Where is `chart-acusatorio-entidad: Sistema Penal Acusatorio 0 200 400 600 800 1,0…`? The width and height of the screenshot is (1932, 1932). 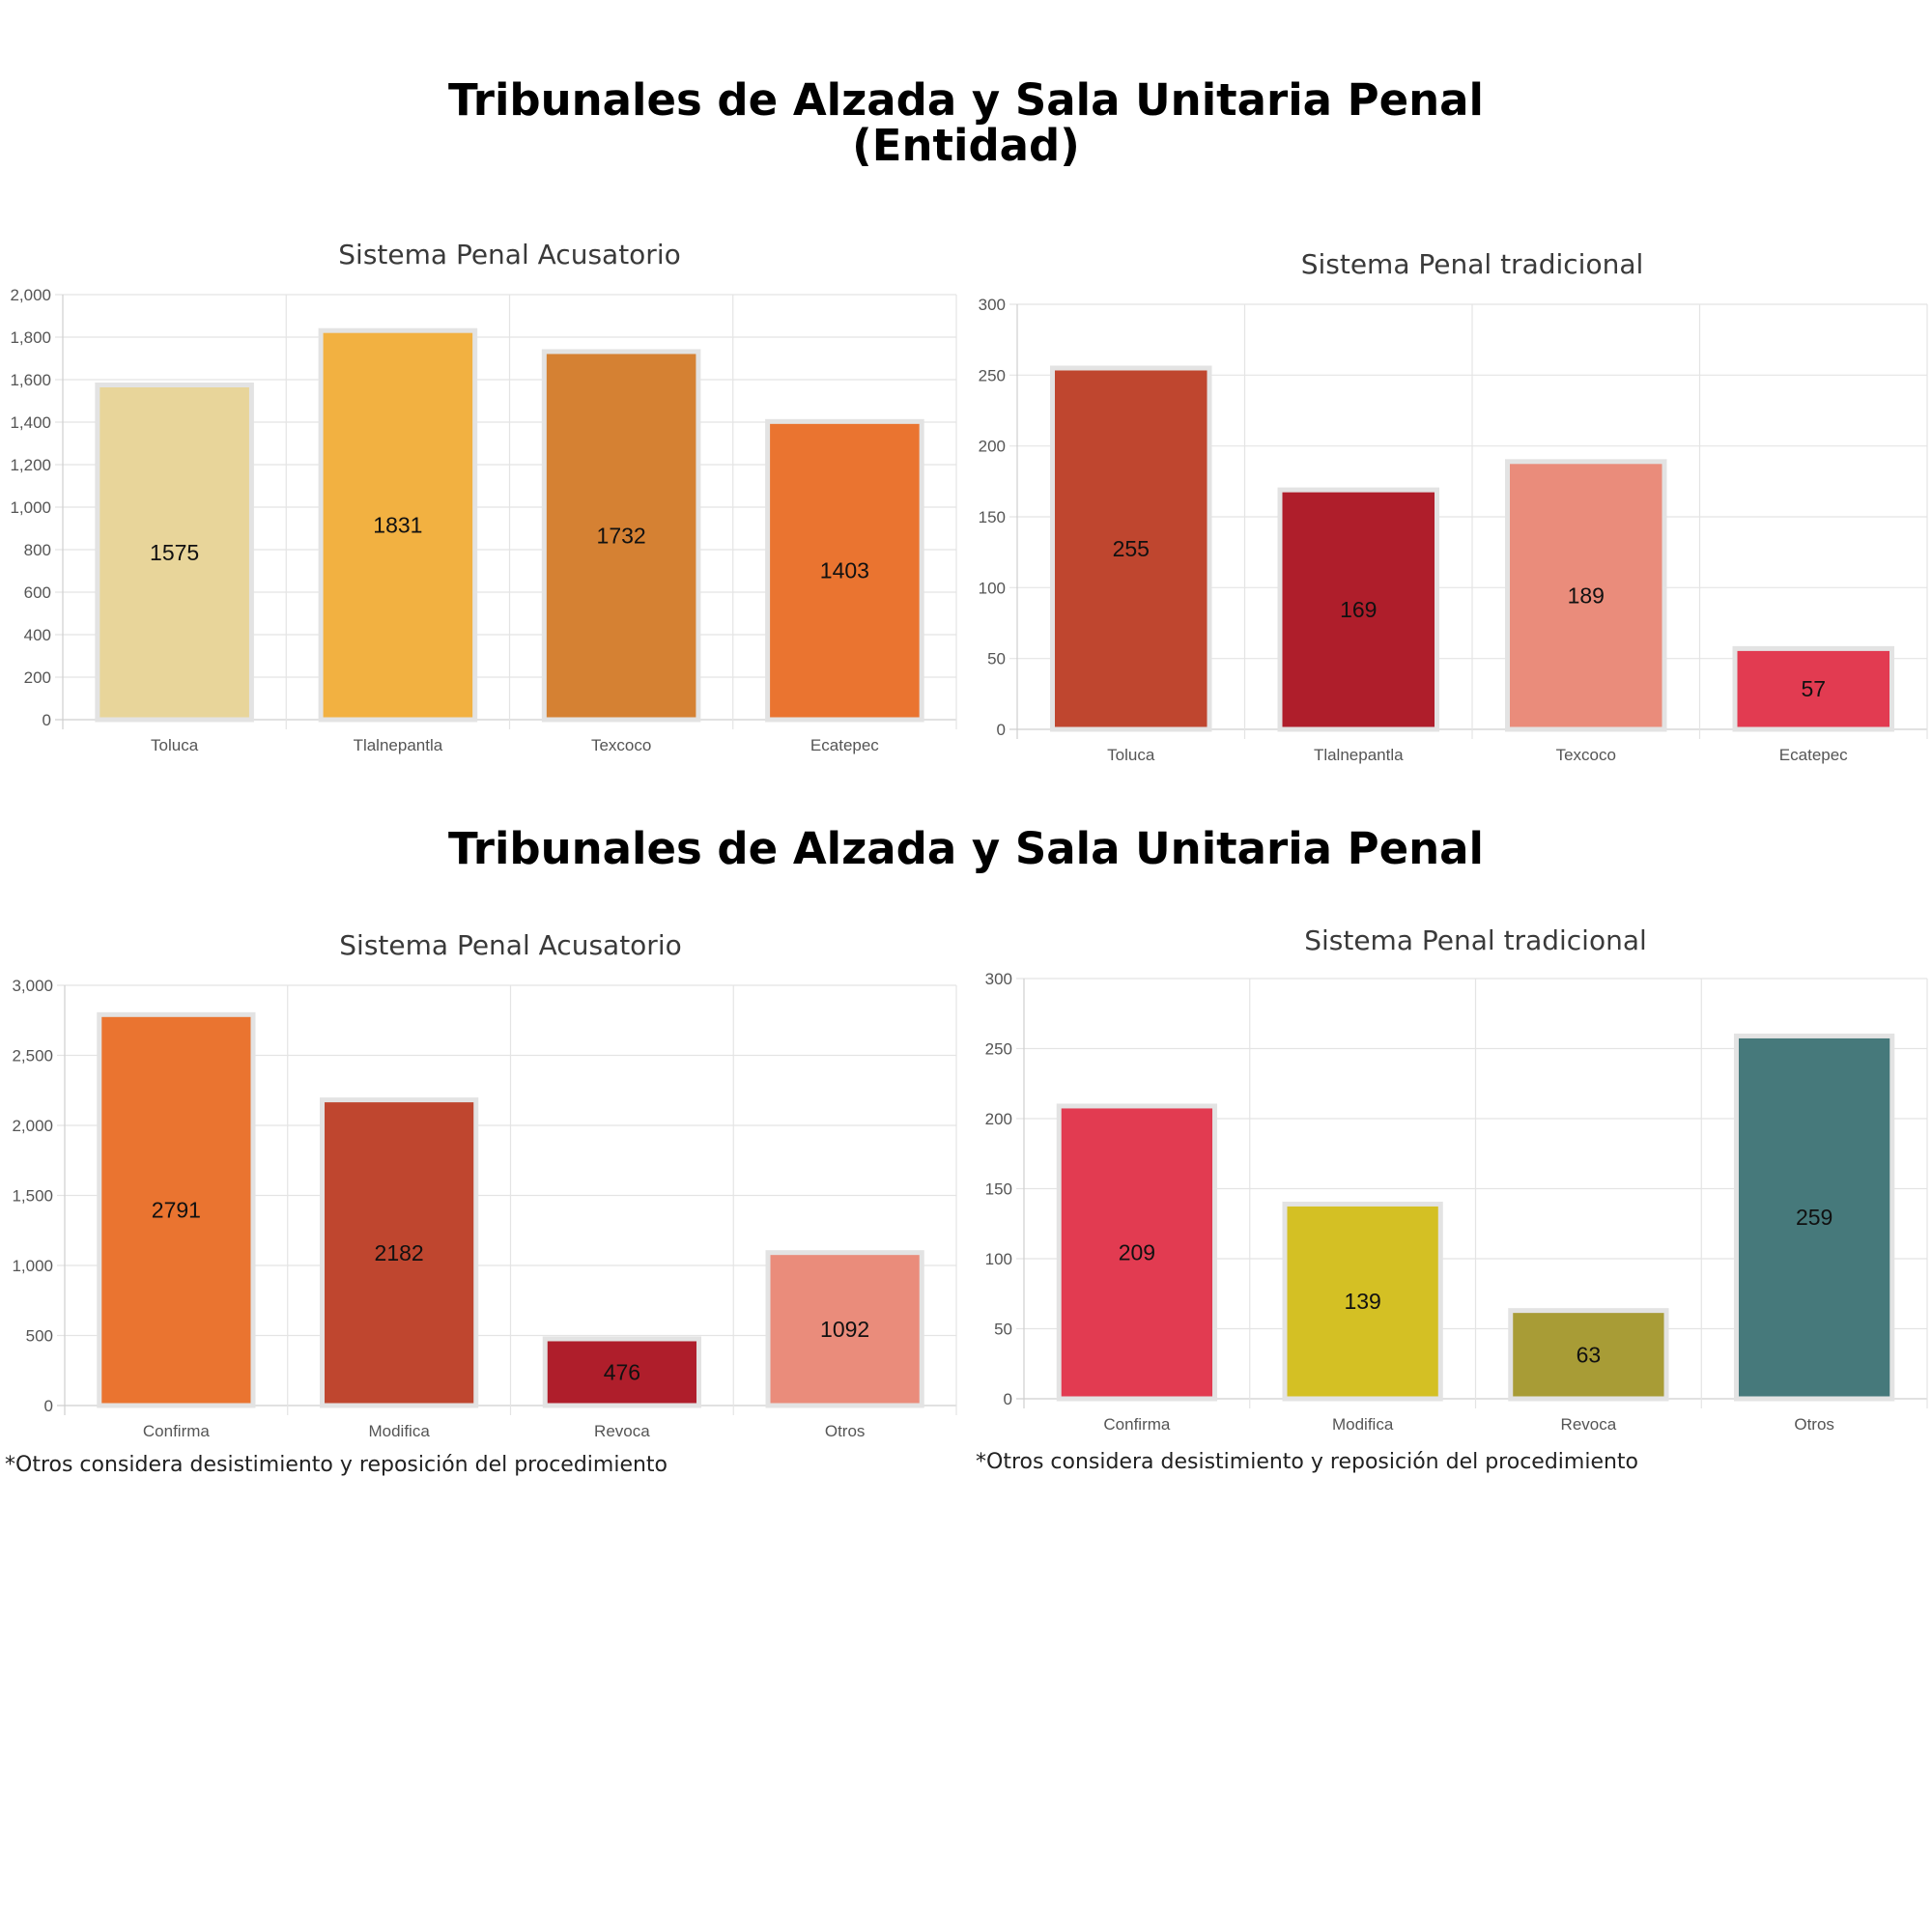
chart-acusatorio-entidad: Sistema Penal Acusatorio 0 200 400 600 800 1,0… is located at coordinates (483, 497).